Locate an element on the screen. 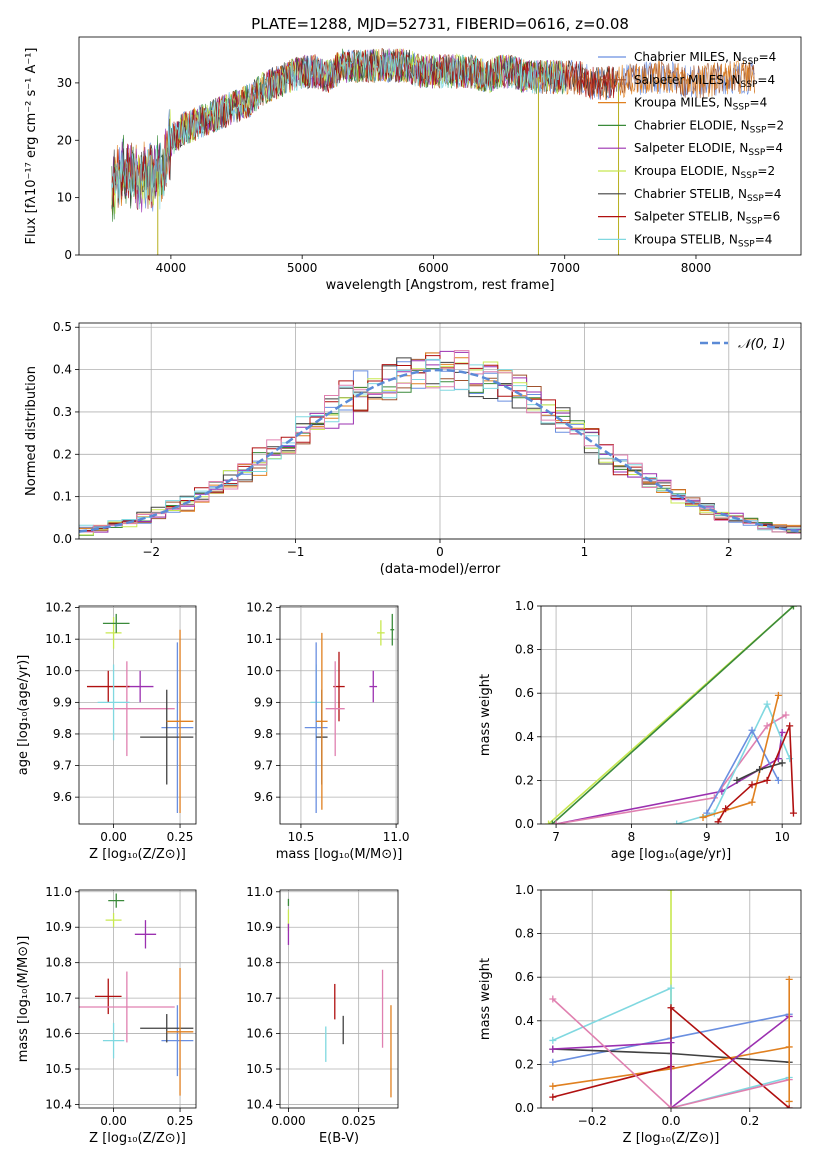 The image size is (819, 1170). x-tick-label: 0.000 is located at coordinates (288, 1121).